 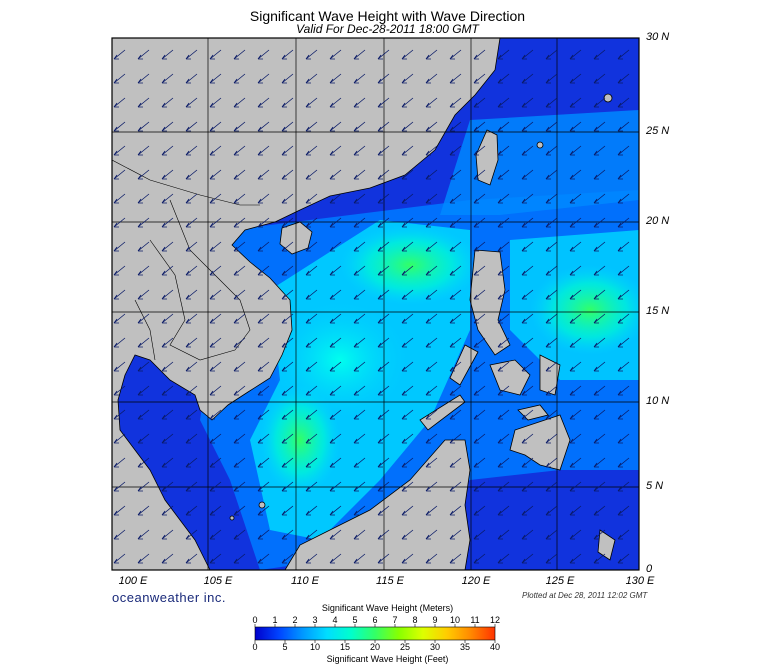 I want to click on colorbar-feet-tick: 15, so click(x=345, y=647).